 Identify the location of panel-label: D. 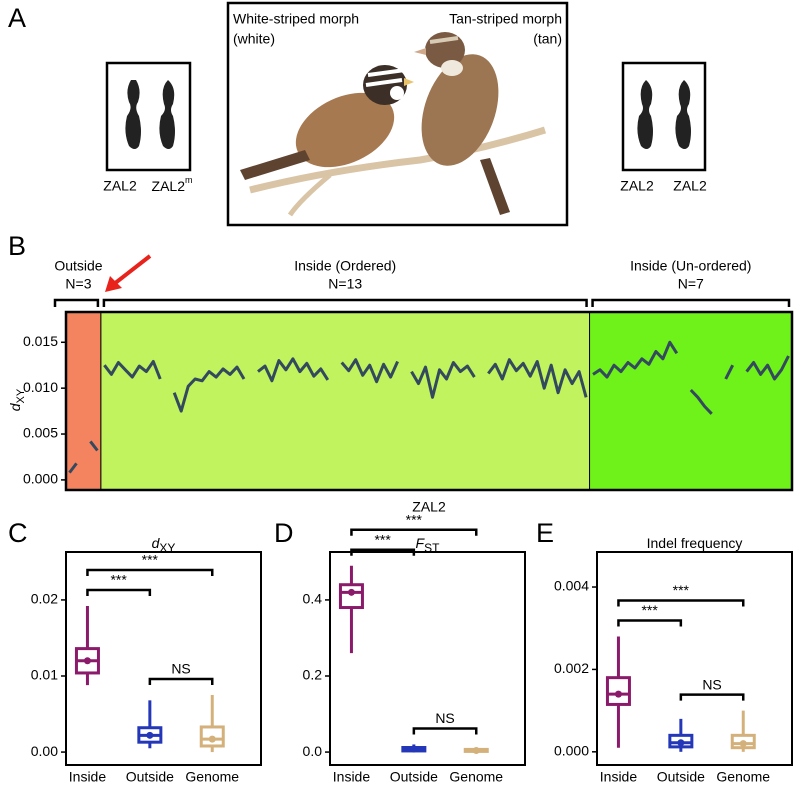
(284, 533).